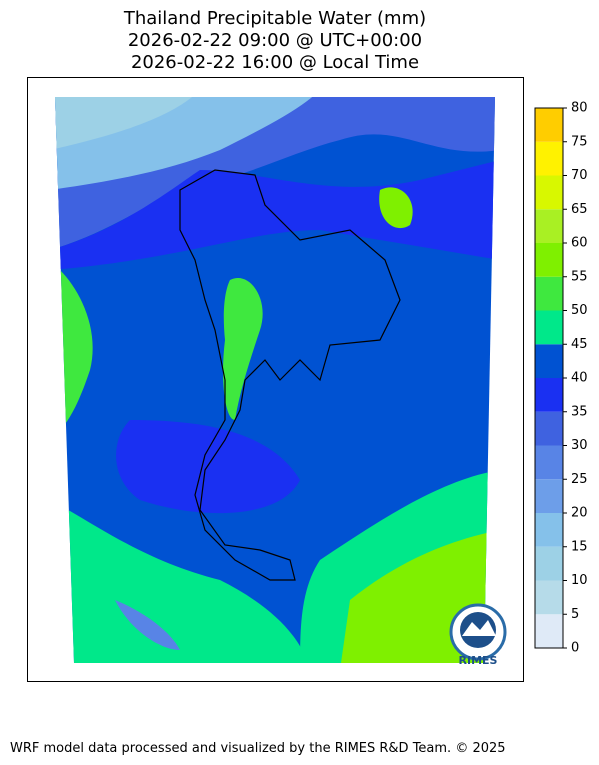 This screenshot has height=765, width=599. Describe the element at coordinates (579, 546) in the screenshot. I see `colorbar-tick-label: 15` at that location.